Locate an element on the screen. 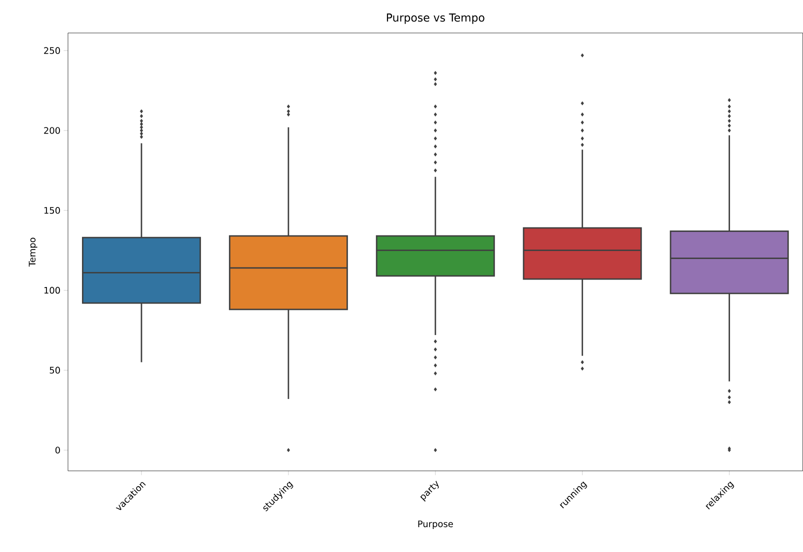 Image resolution: width=803 pixels, height=552 pixels. y-tick-label: 250 is located at coordinates (52, 50).